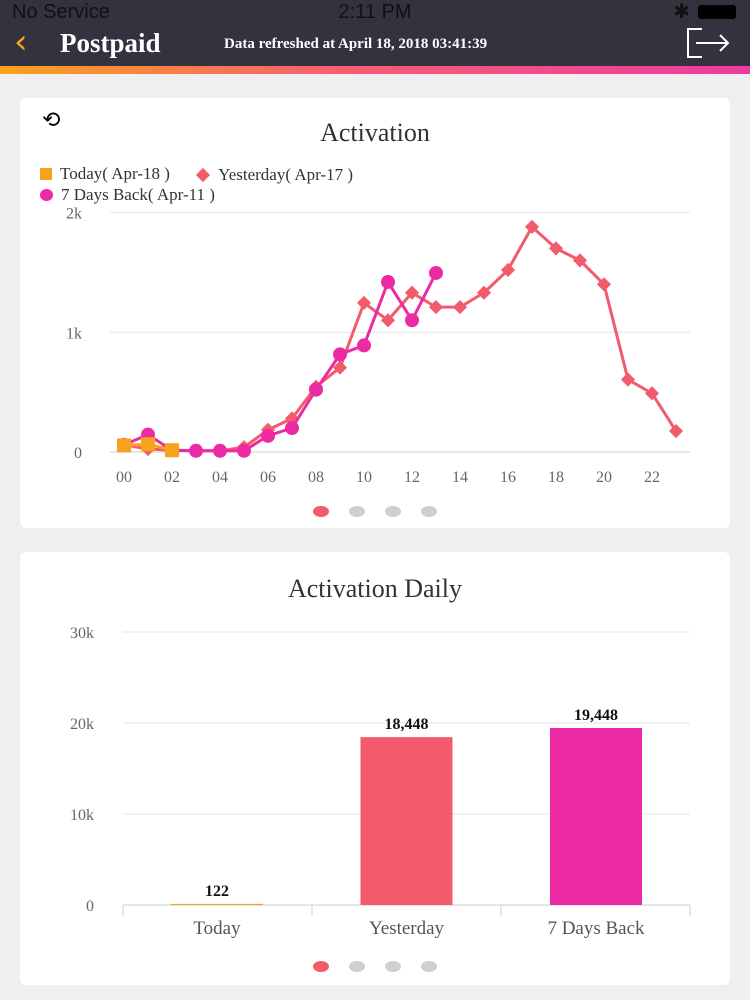 The width and height of the screenshot is (750, 1000). What do you see at coordinates (375, 132) in the screenshot?
I see `chart-title: Activation` at bounding box center [375, 132].